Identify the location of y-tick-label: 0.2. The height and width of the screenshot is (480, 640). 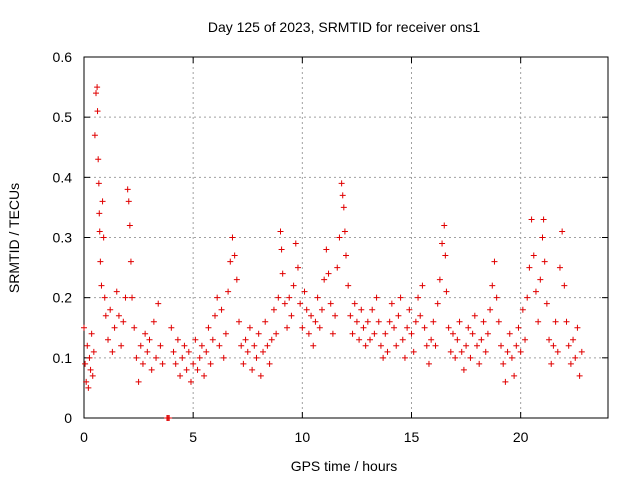
(63, 298).